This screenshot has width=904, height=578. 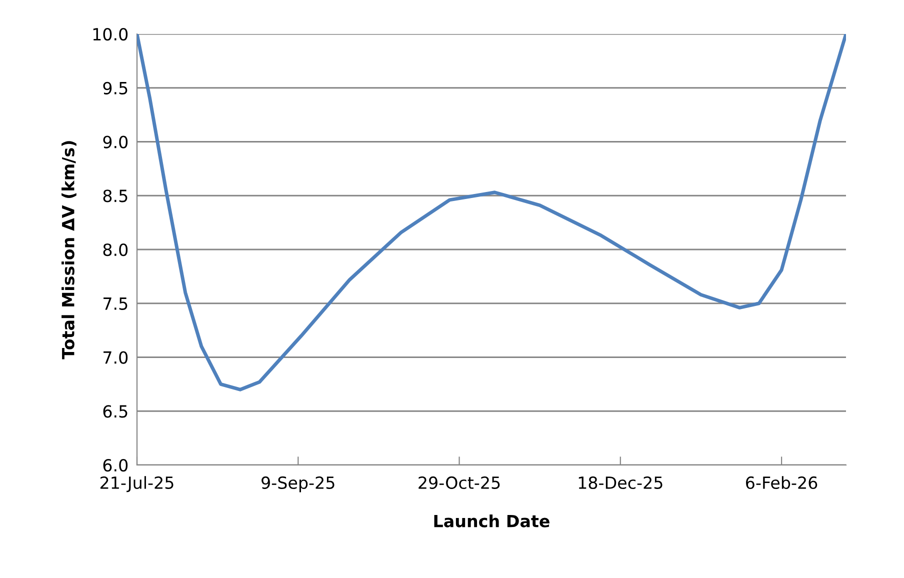 I want to click on x-tick-label: 9-Sep-25, so click(x=298, y=484).